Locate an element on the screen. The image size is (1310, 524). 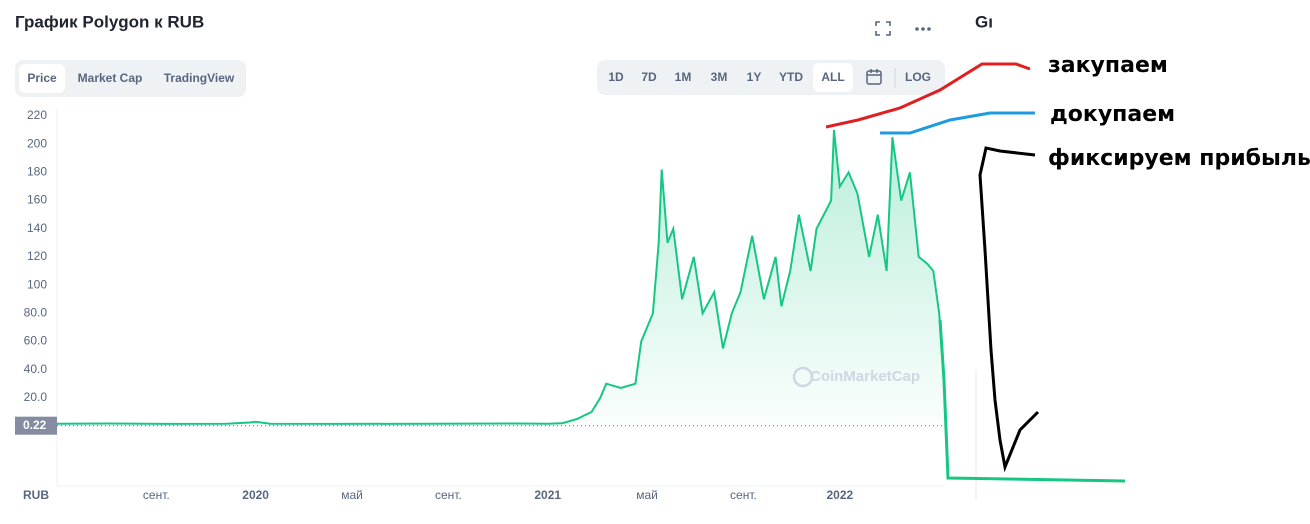
range: 1D is located at coordinates (616, 77).